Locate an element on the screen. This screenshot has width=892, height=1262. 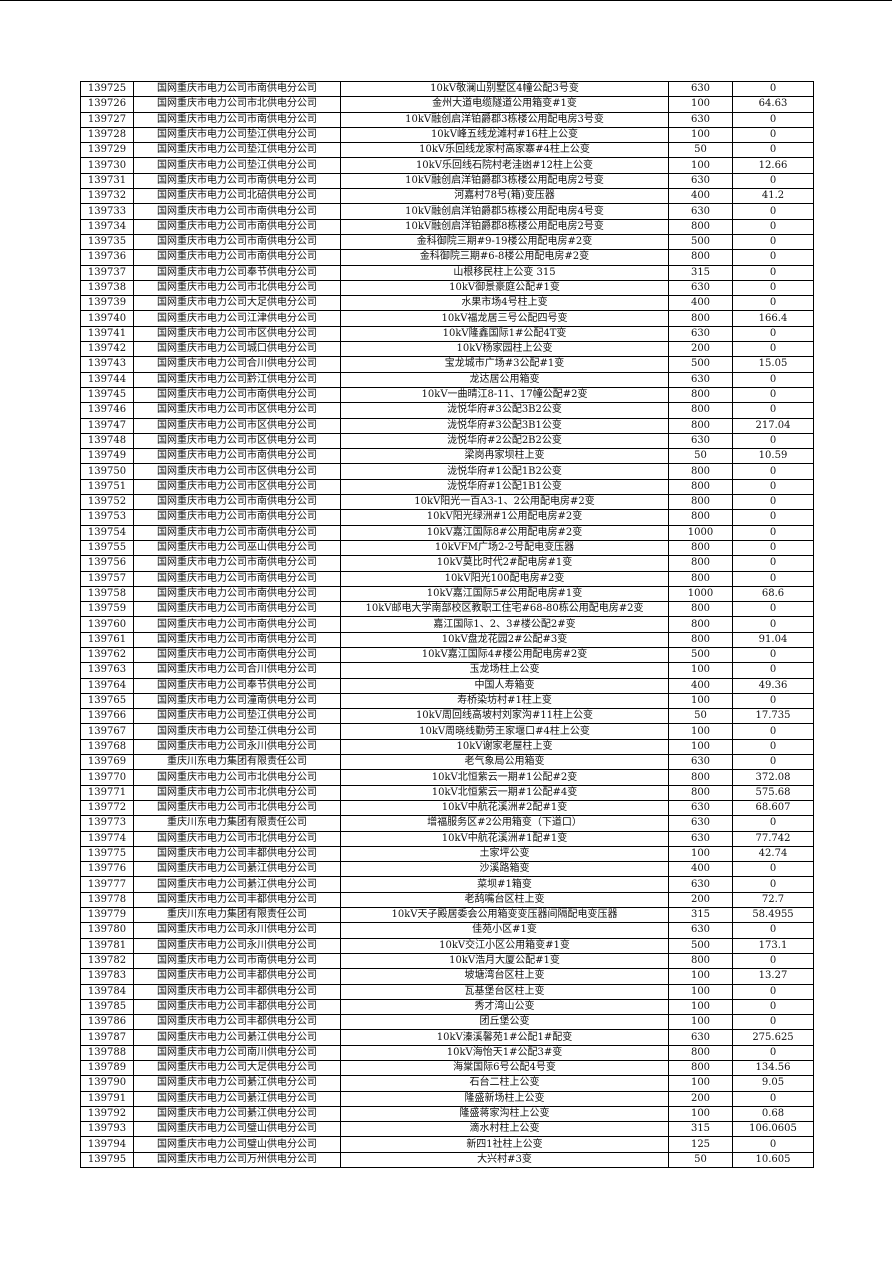
cell-transformer-name: 10kV盘龙花园2#公配#3变 is located at coordinates (504, 639).